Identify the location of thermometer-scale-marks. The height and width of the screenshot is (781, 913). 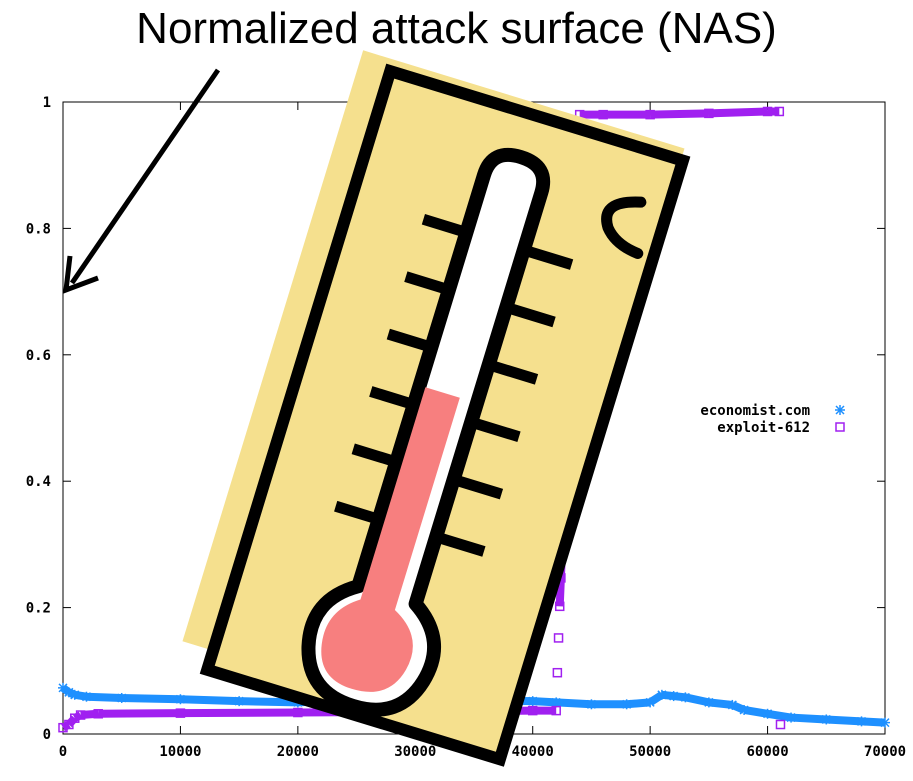
(454, 385).